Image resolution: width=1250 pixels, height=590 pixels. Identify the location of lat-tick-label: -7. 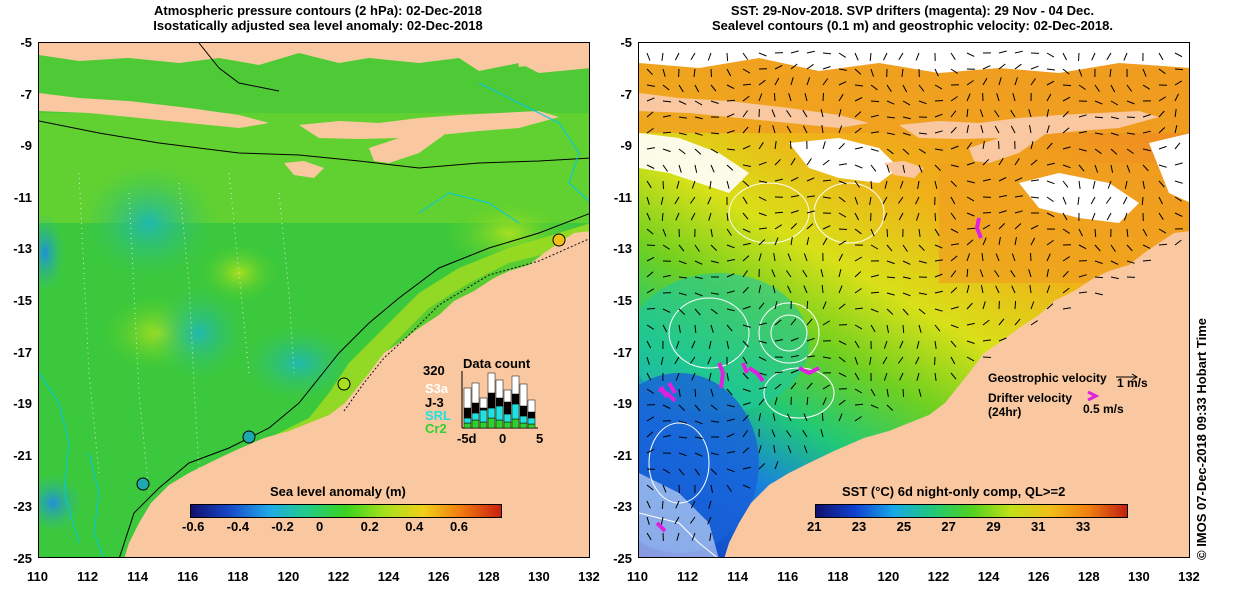
(626, 94).